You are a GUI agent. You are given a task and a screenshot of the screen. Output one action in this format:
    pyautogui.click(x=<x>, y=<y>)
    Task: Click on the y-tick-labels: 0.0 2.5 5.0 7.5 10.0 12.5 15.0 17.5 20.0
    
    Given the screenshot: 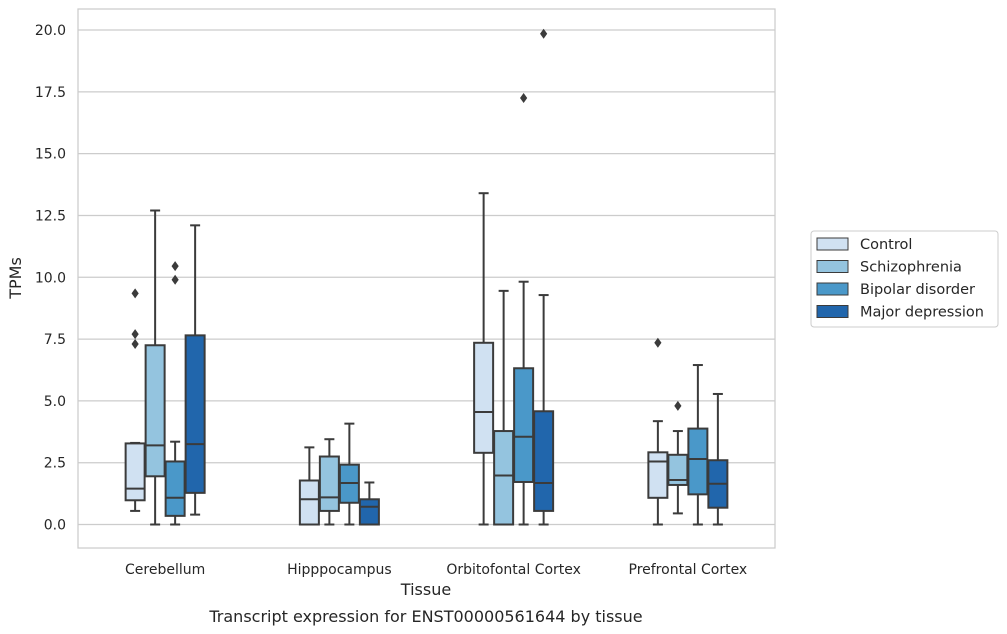 What is the action you would take?
    pyautogui.click(x=50, y=278)
    